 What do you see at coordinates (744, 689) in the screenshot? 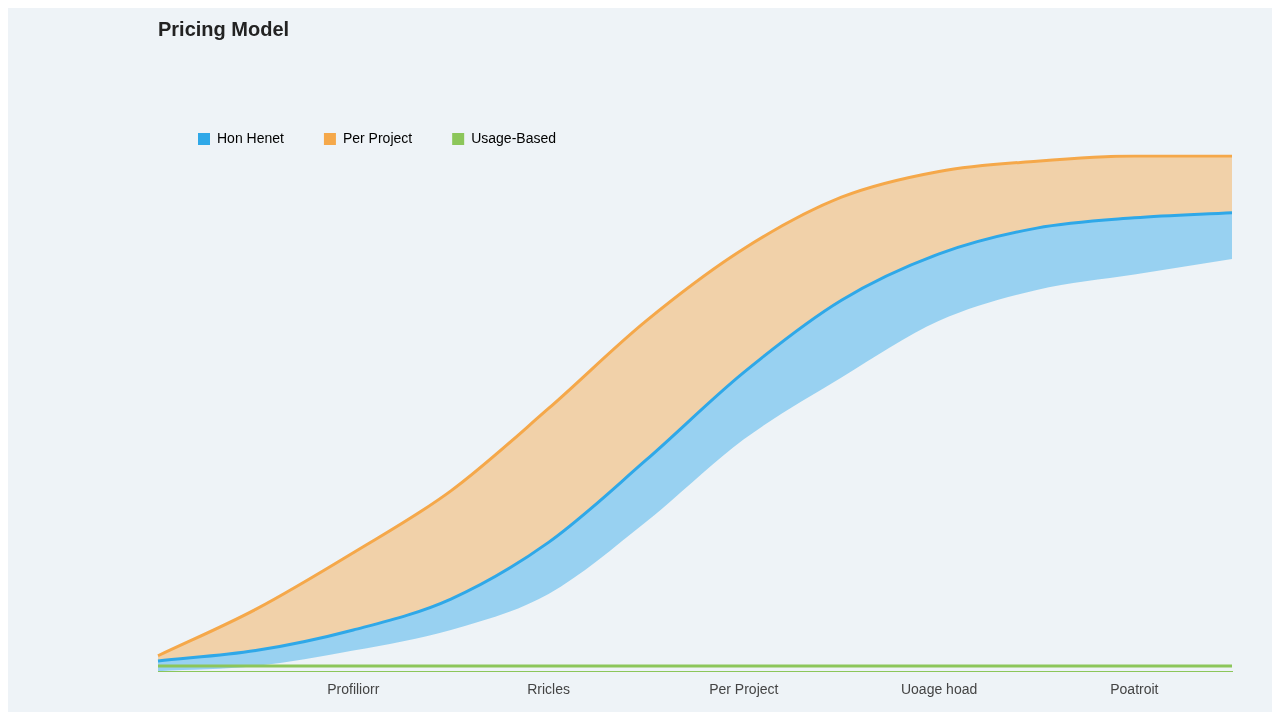
I see `x-tick-label: Per Project` at bounding box center [744, 689].